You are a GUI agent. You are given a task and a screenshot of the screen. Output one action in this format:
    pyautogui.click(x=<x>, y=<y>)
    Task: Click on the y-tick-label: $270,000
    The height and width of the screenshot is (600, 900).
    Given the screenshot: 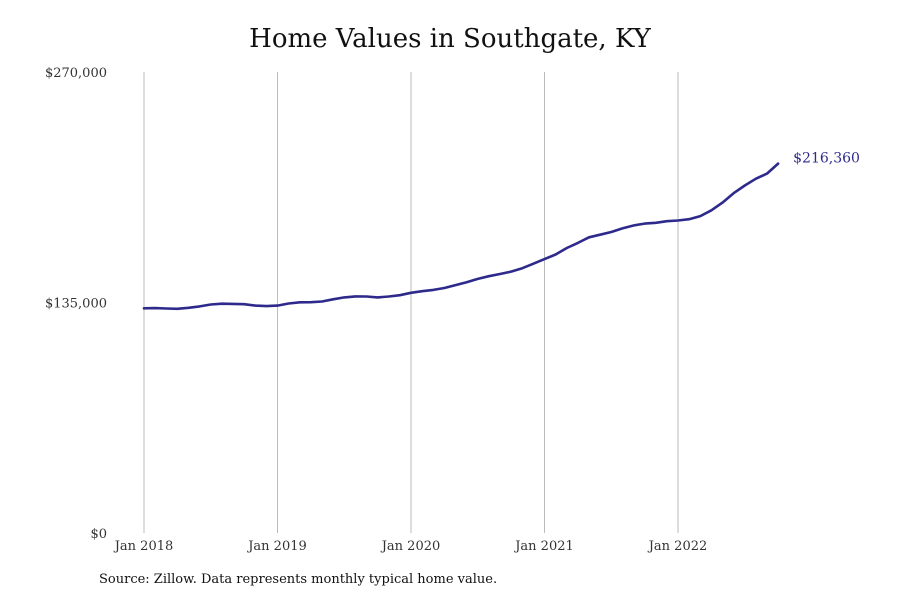 What is the action you would take?
    pyautogui.click(x=76, y=73)
    